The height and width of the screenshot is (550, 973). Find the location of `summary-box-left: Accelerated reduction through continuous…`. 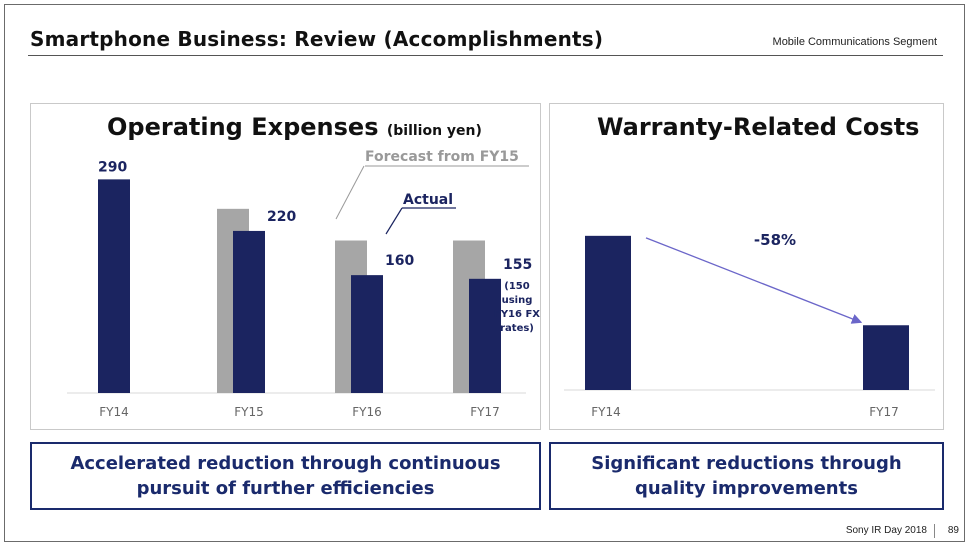

summary-box-left: Accelerated reduction through continuous… is located at coordinates (285, 476).